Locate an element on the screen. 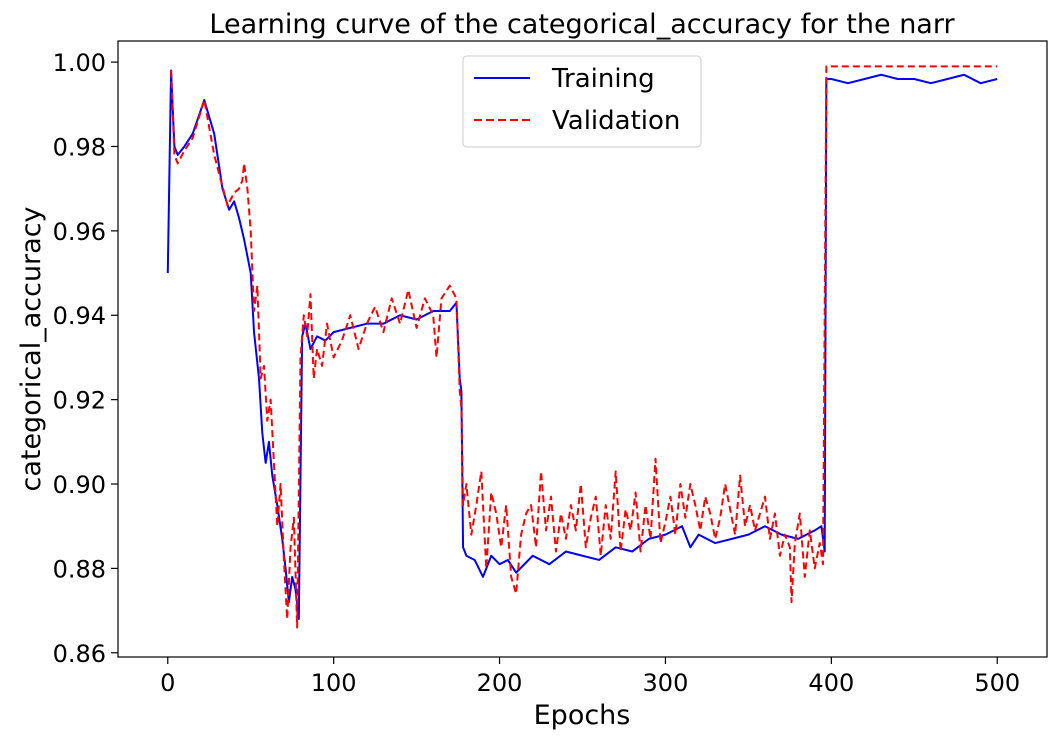 This screenshot has height=739, width=1057. legend-label-validation: Validation is located at coordinates (616, 121).